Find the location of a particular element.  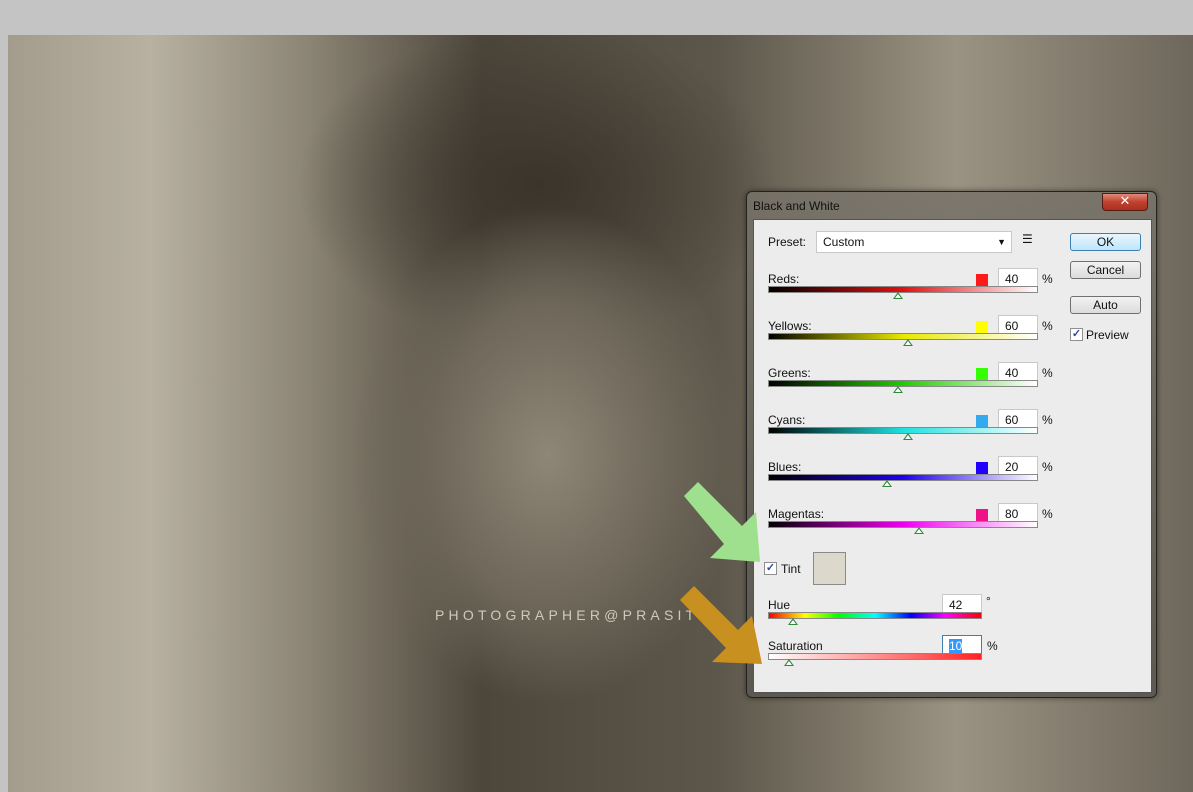

blues-slider-thumb is located at coordinates (886, 483).